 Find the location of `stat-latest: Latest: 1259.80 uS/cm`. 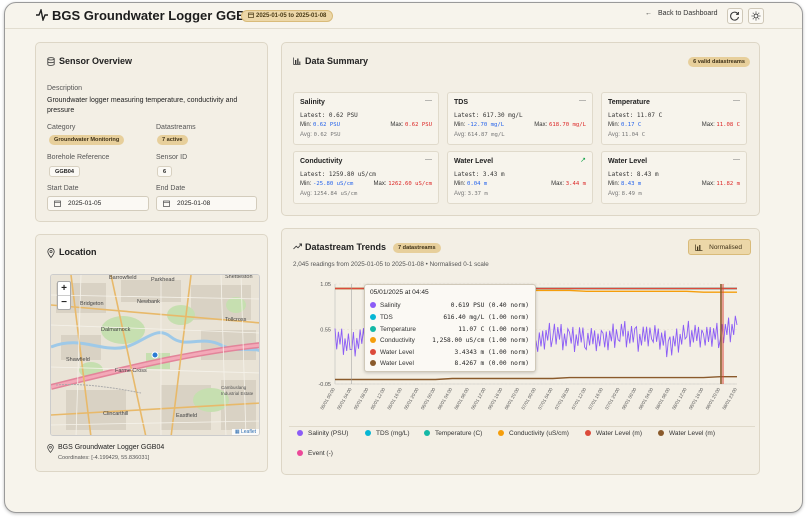

stat-latest: Latest: 1259.80 uS/cm is located at coordinates (338, 174).